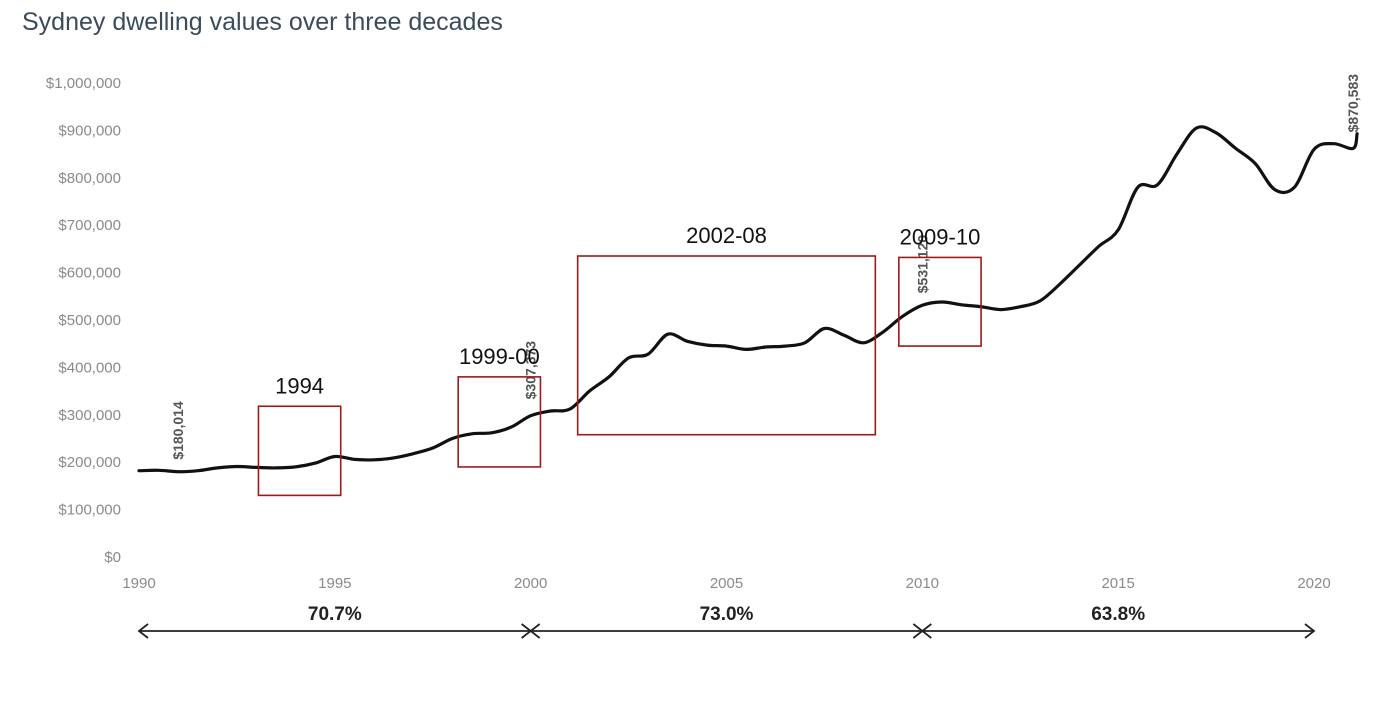 Image resolution: width=1374 pixels, height=716 pixels. What do you see at coordinates (334, 583) in the screenshot?
I see `x-tick-label: 1995` at bounding box center [334, 583].